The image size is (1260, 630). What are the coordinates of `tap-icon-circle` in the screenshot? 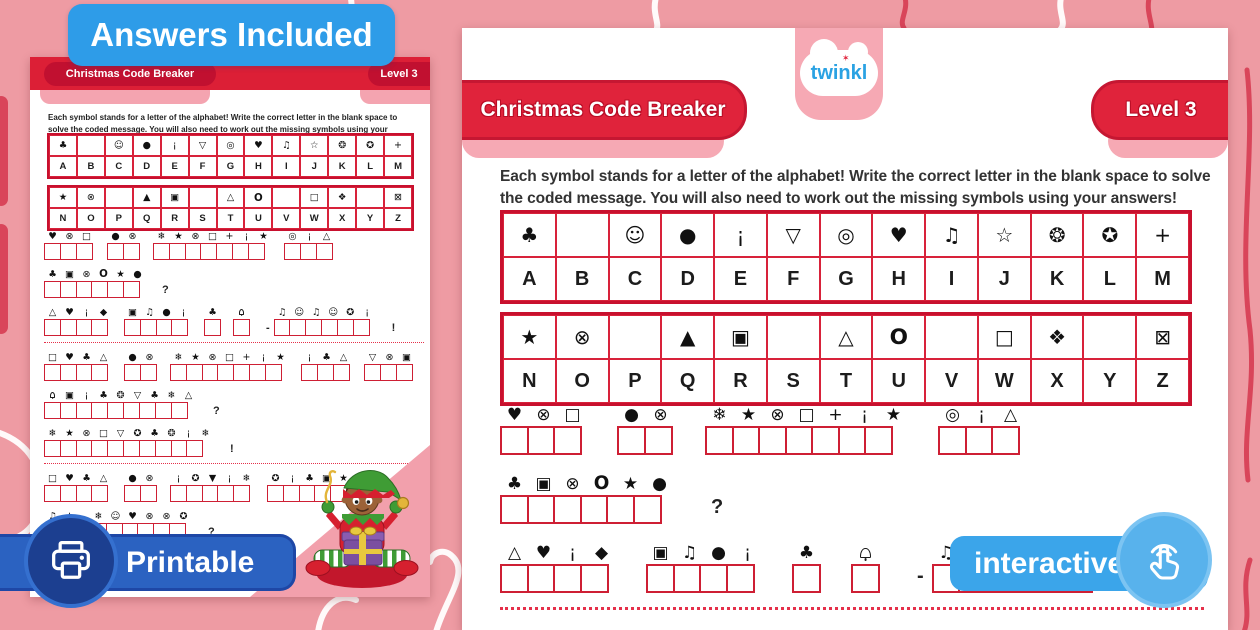 It's located at (1164, 560).